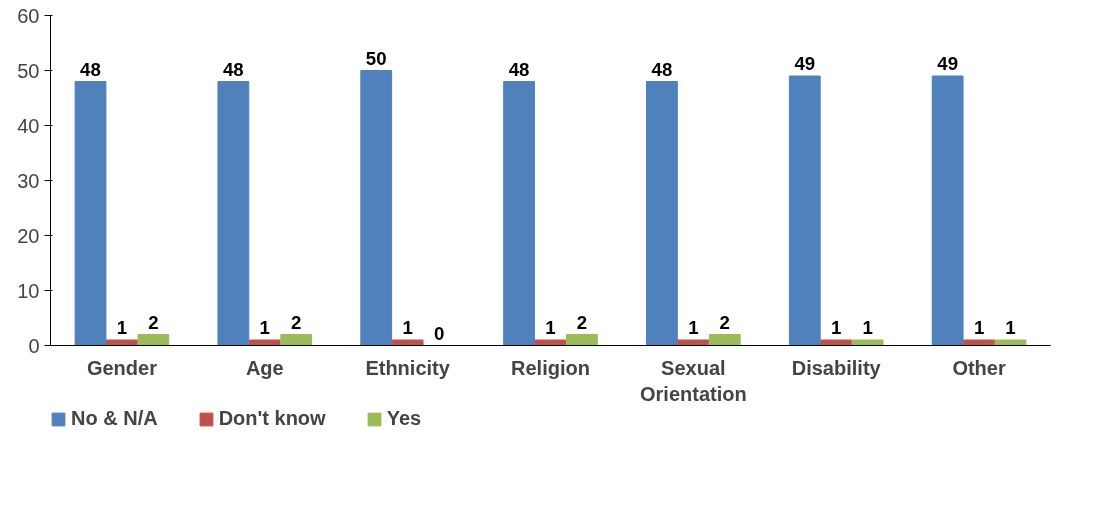 Image resolution: width=1102 pixels, height=510 pixels. What do you see at coordinates (28, 235) in the screenshot?
I see `y-tick-label: 20` at bounding box center [28, 235].